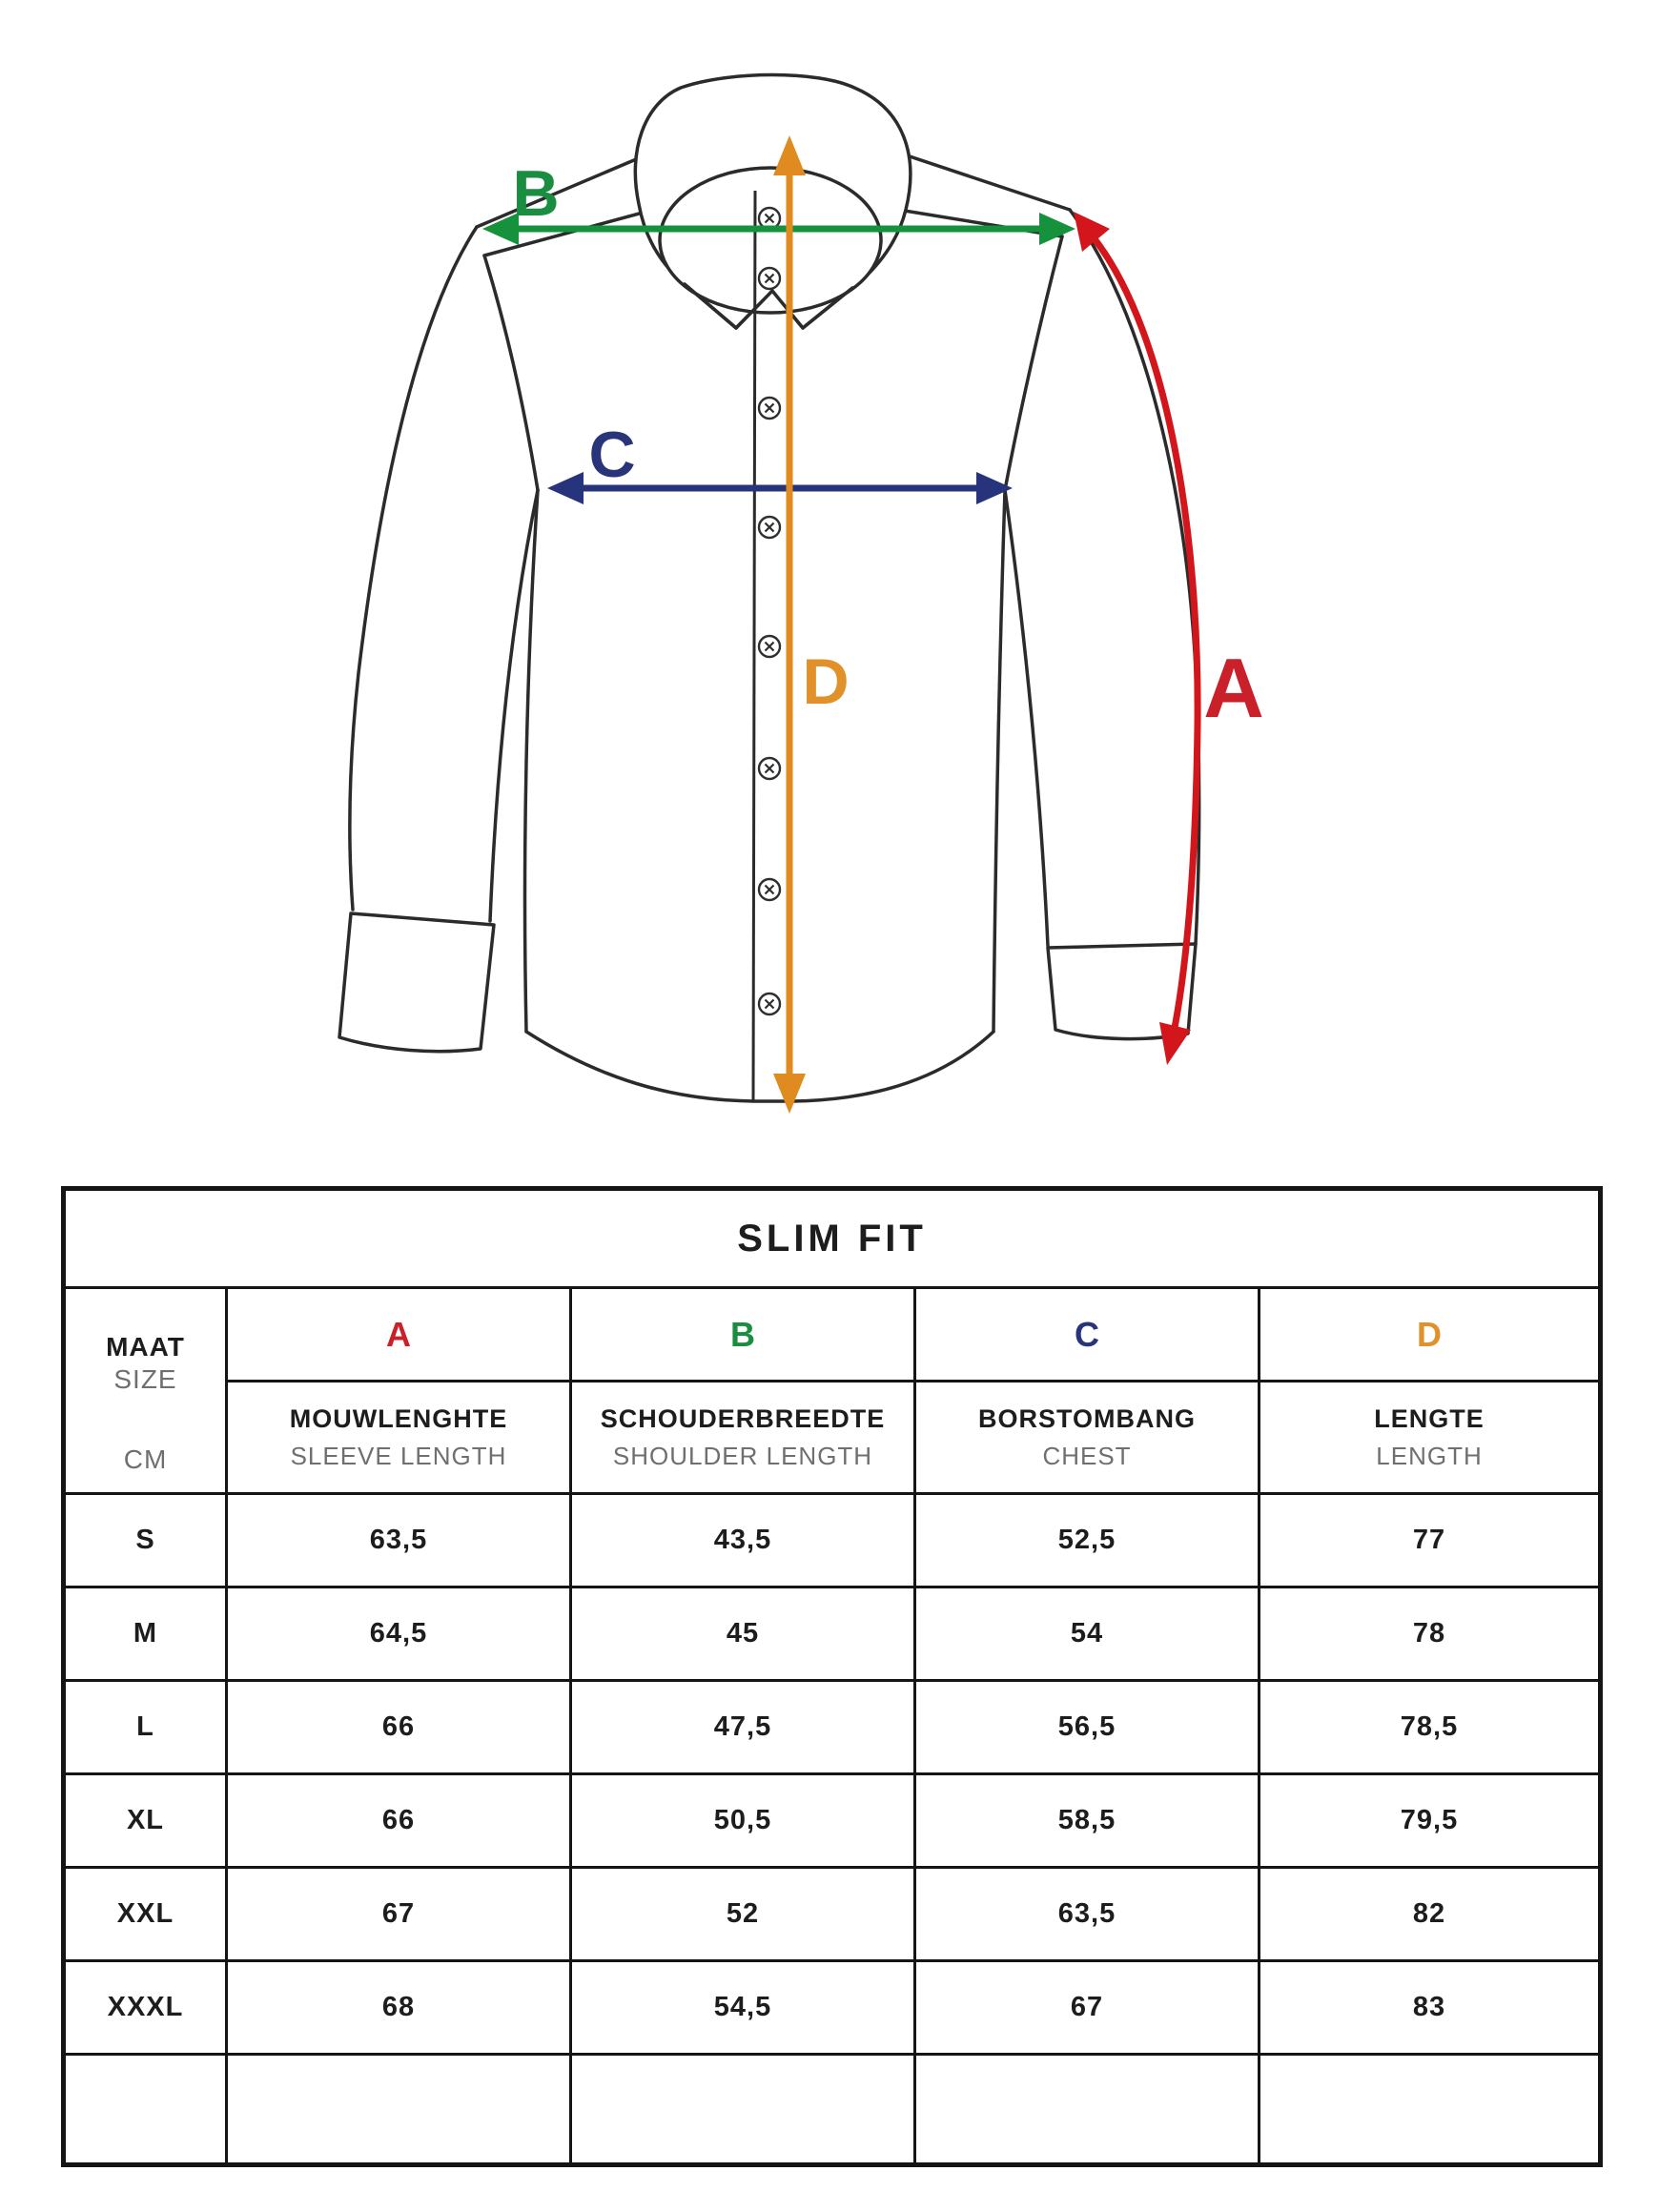 This screenshot has height=2212, width=1659. What do you see at coordinates (742, 1437) in the screenshot?
I see `column-label-b: SCHOUDERBREEDTE SHOULDER LENGTH` at bounding box center [742, 1437].